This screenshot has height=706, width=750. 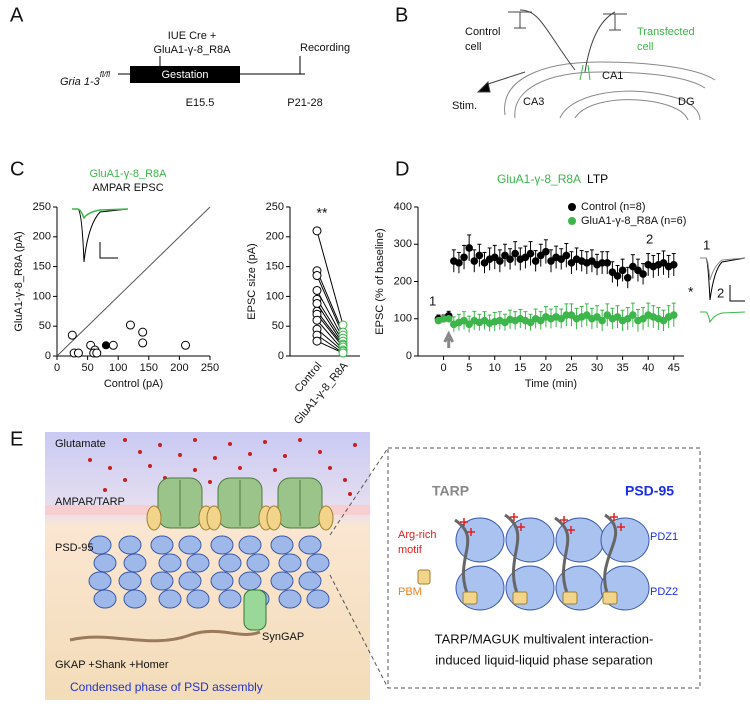 I want to click on scaffold-label: GKAP +Shank +Homer, so click(x=112, y=665).